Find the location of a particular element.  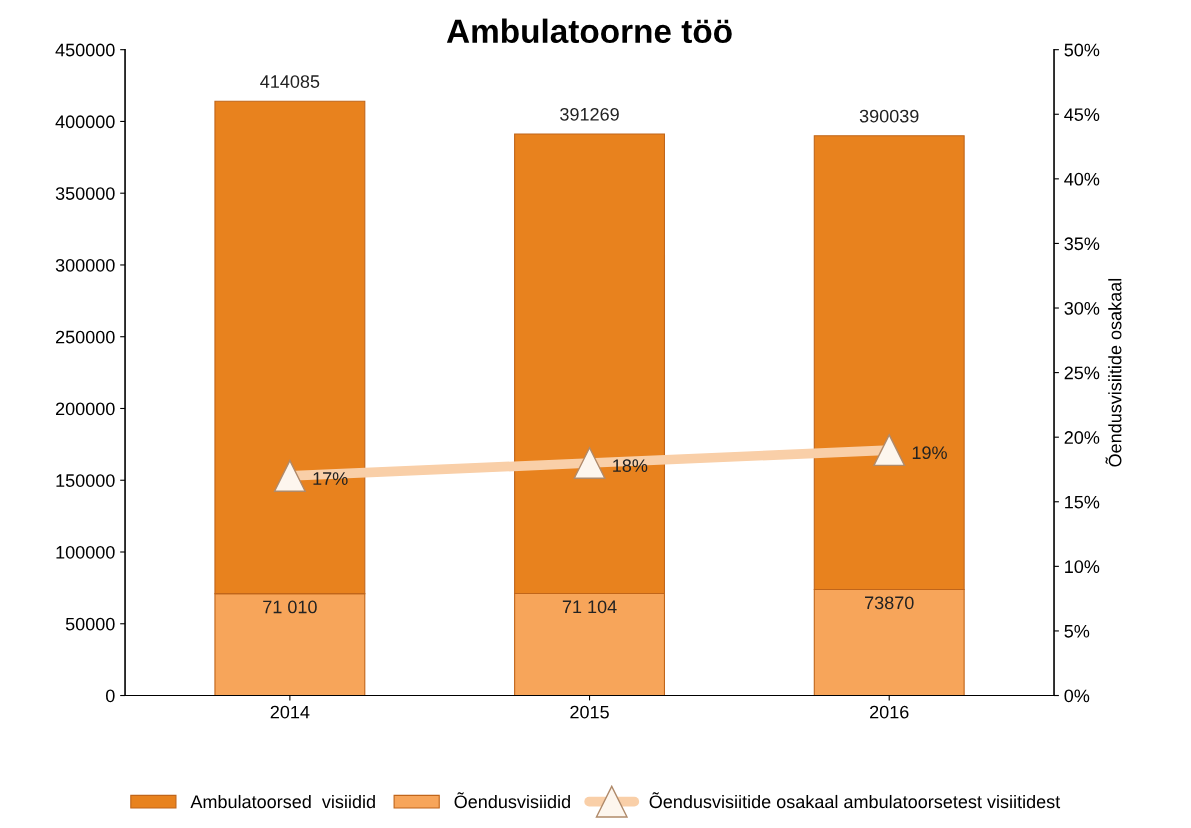

x-tick-label: 2015 is located at coordinates (589, 712).